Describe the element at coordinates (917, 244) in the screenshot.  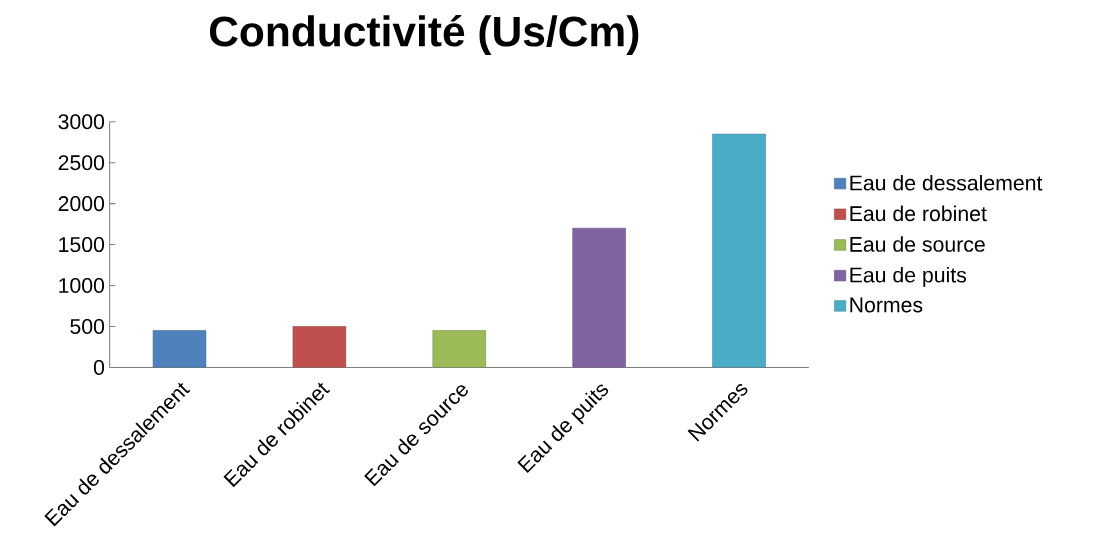
I see `legend-label: Eau de source` at that location.